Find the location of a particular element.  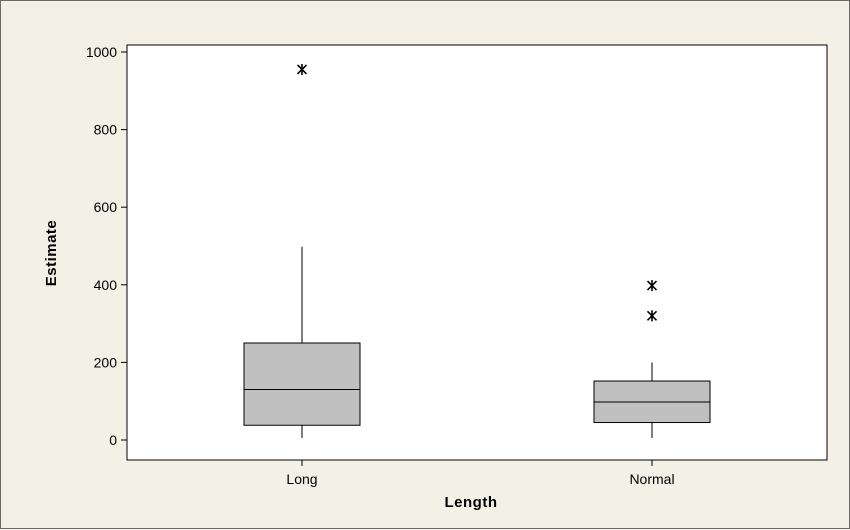

x-axis: Long Normal is located at coordinates (480, 473).